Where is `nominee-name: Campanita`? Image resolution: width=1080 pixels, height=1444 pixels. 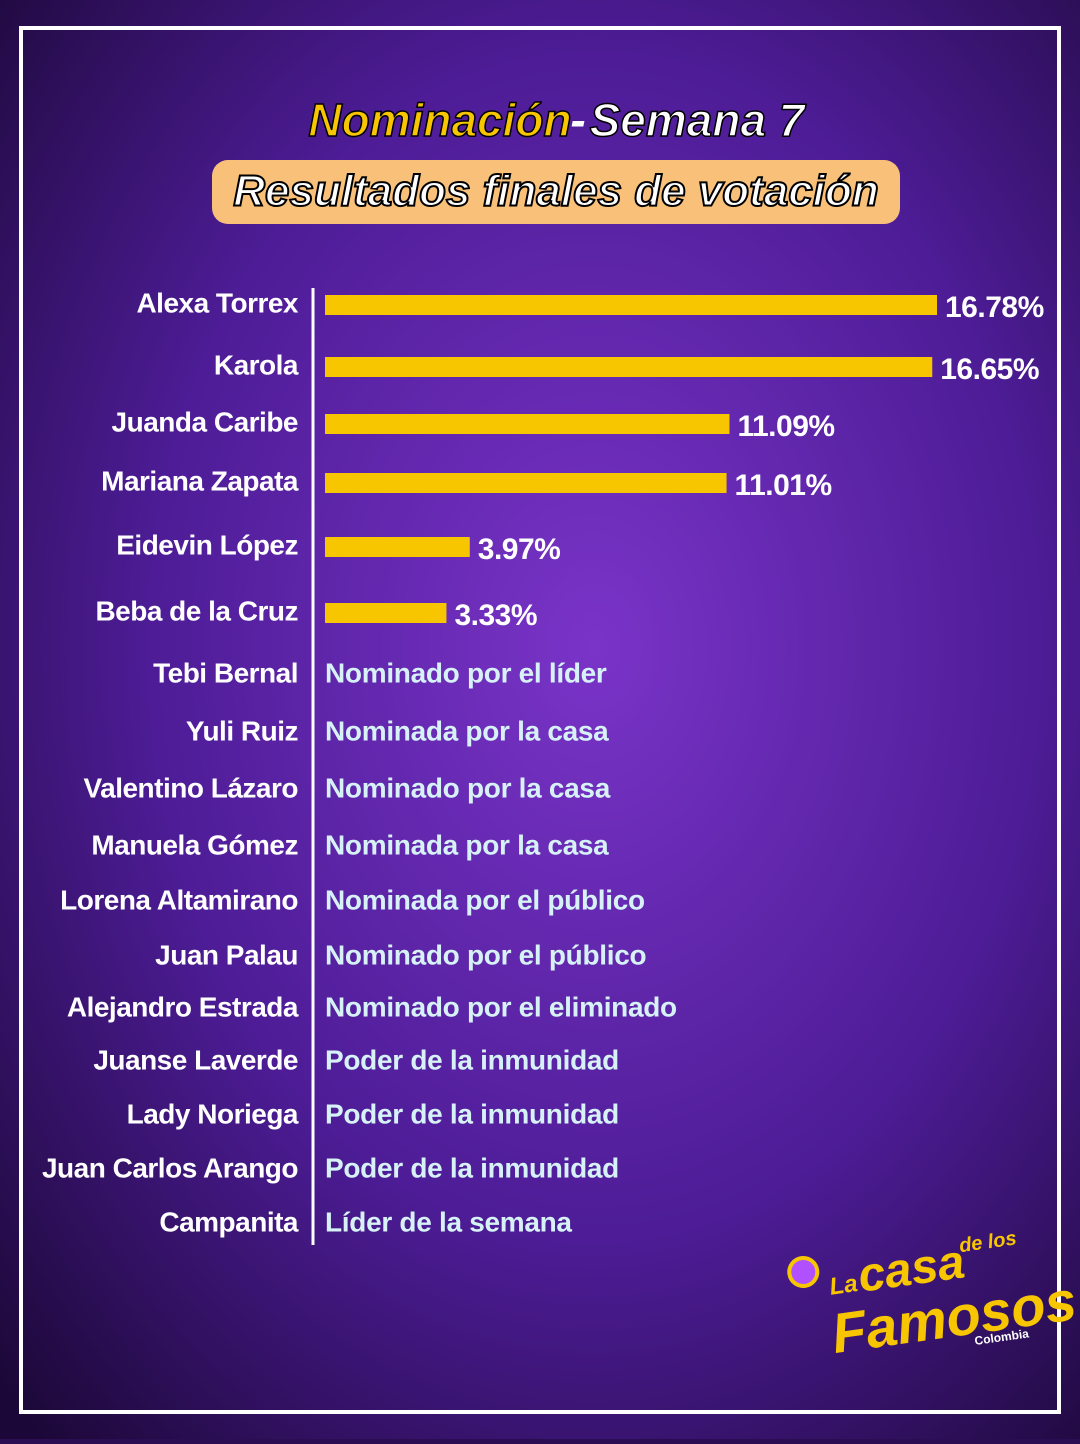
nominee-name: Campanita is located at coordinates (229, 1221).